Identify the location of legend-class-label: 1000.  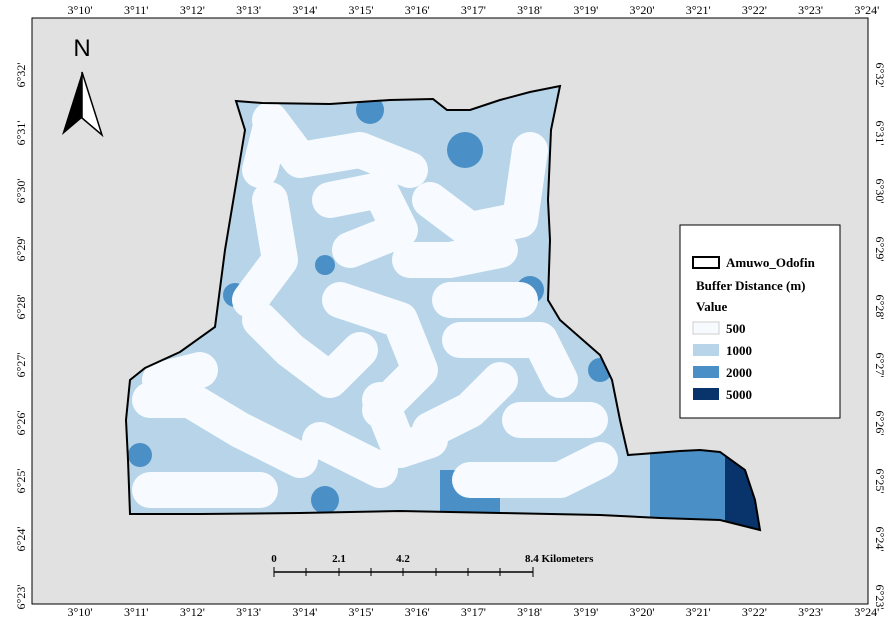
(739, 350).